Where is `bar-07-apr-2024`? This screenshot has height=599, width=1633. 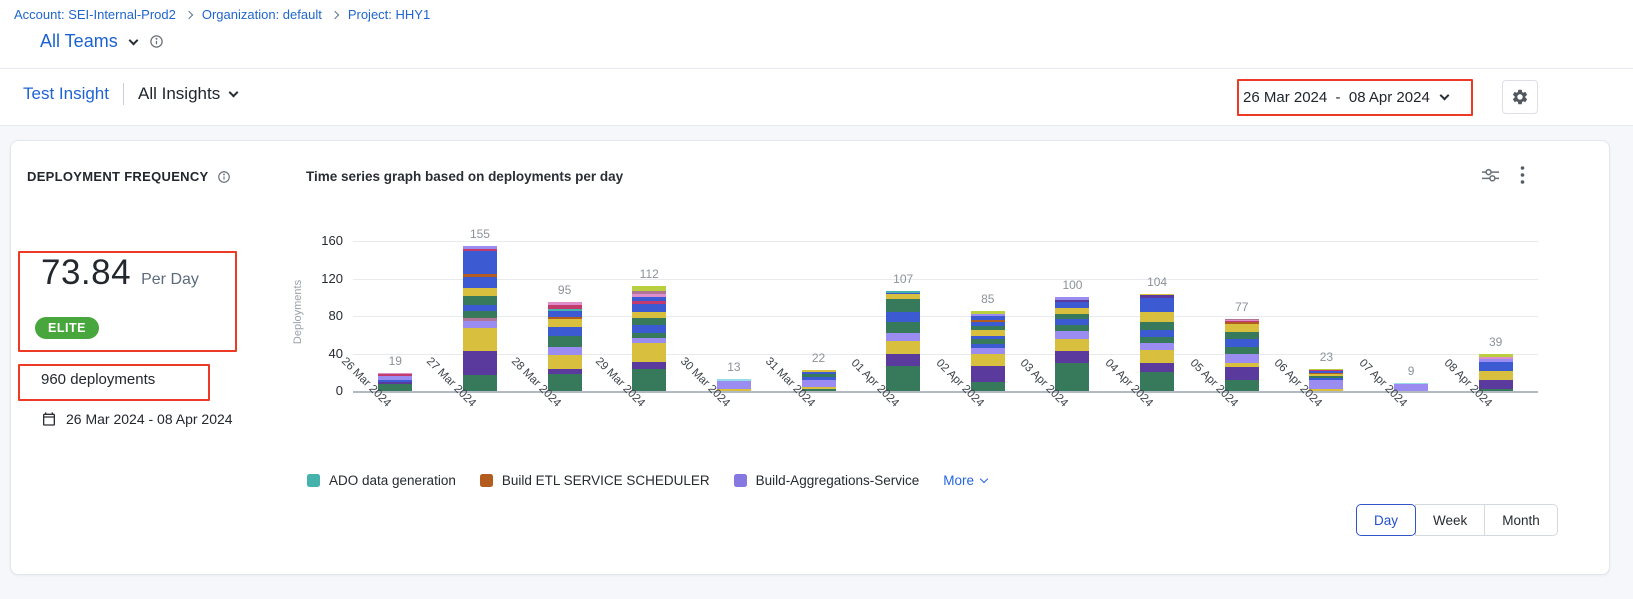 bar-07-apr-2024 is located at coordinates (1411, 386).